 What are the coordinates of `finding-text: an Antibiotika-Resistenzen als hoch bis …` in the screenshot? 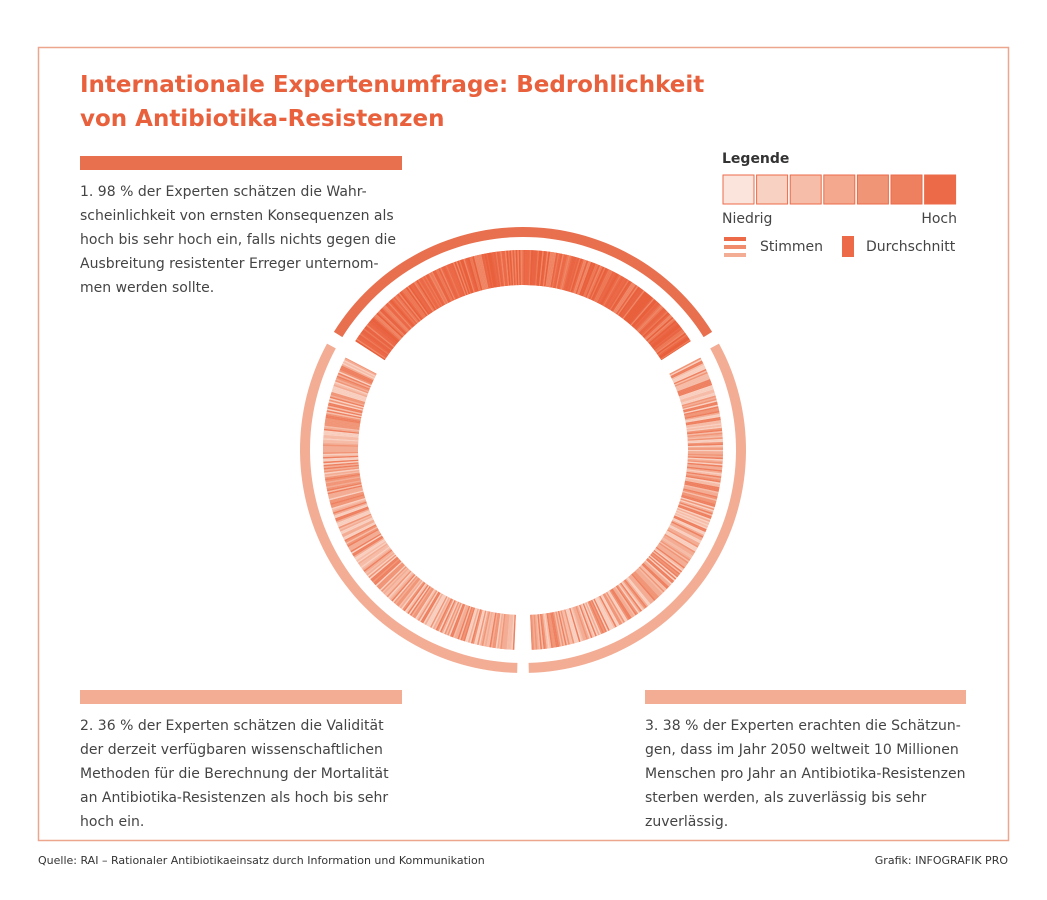 It's located at (234, 798).